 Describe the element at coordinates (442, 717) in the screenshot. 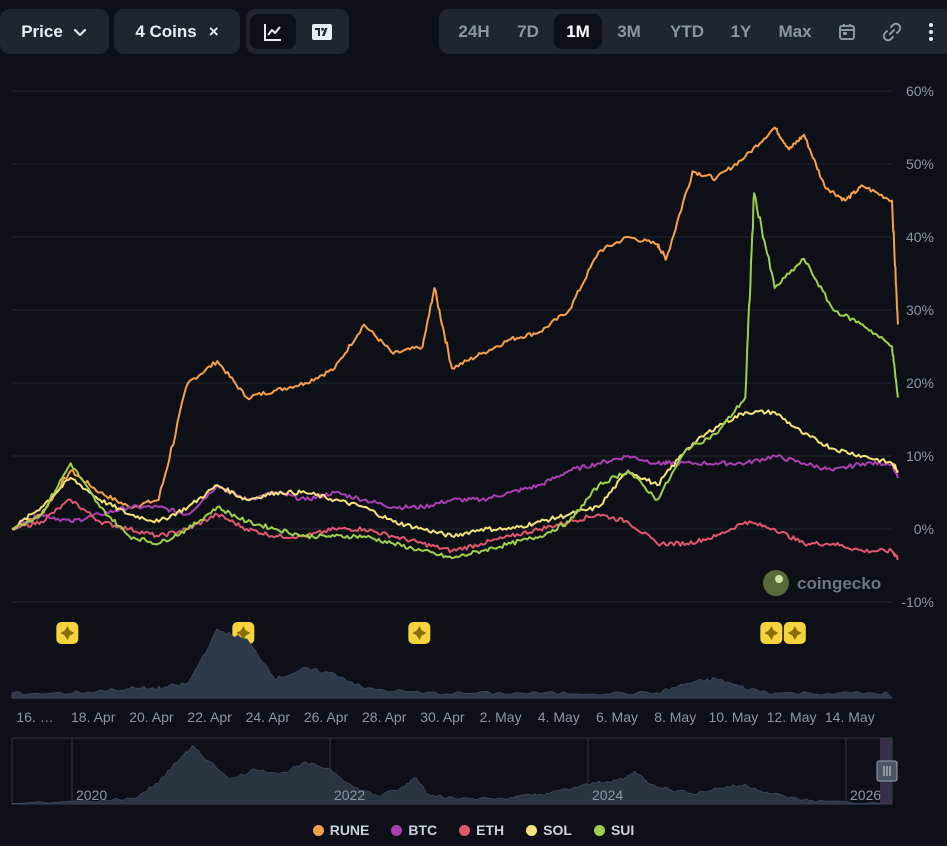

I see `x-tick-label: 30. Apr` at that location.